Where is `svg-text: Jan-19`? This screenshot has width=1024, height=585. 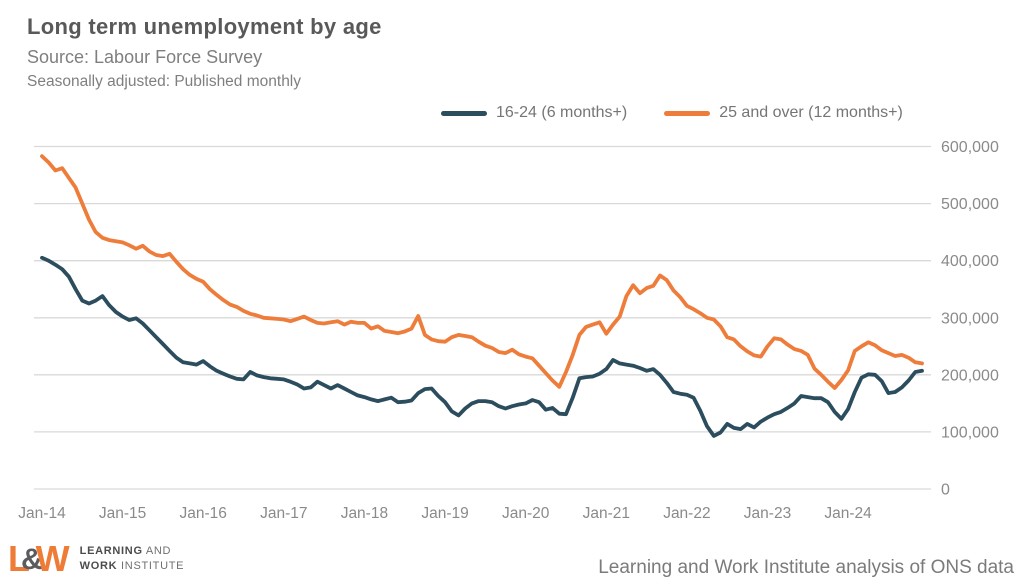
svg-text: Jan-19 is located at coordinates (444, 513).